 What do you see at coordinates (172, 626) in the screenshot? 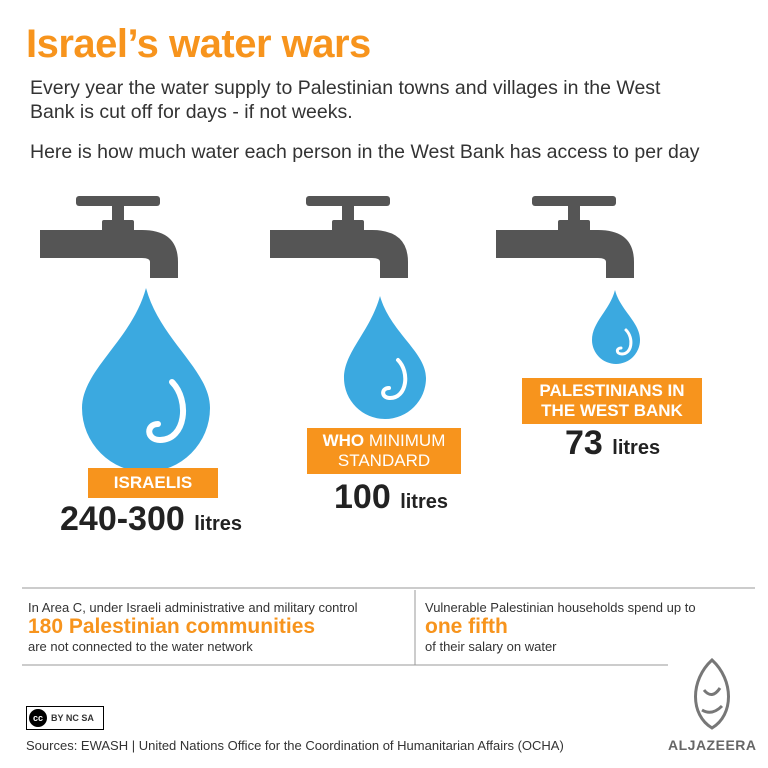
I see `fact-highlight: 180 Palestinian communities` at bounding box center [172, 626].